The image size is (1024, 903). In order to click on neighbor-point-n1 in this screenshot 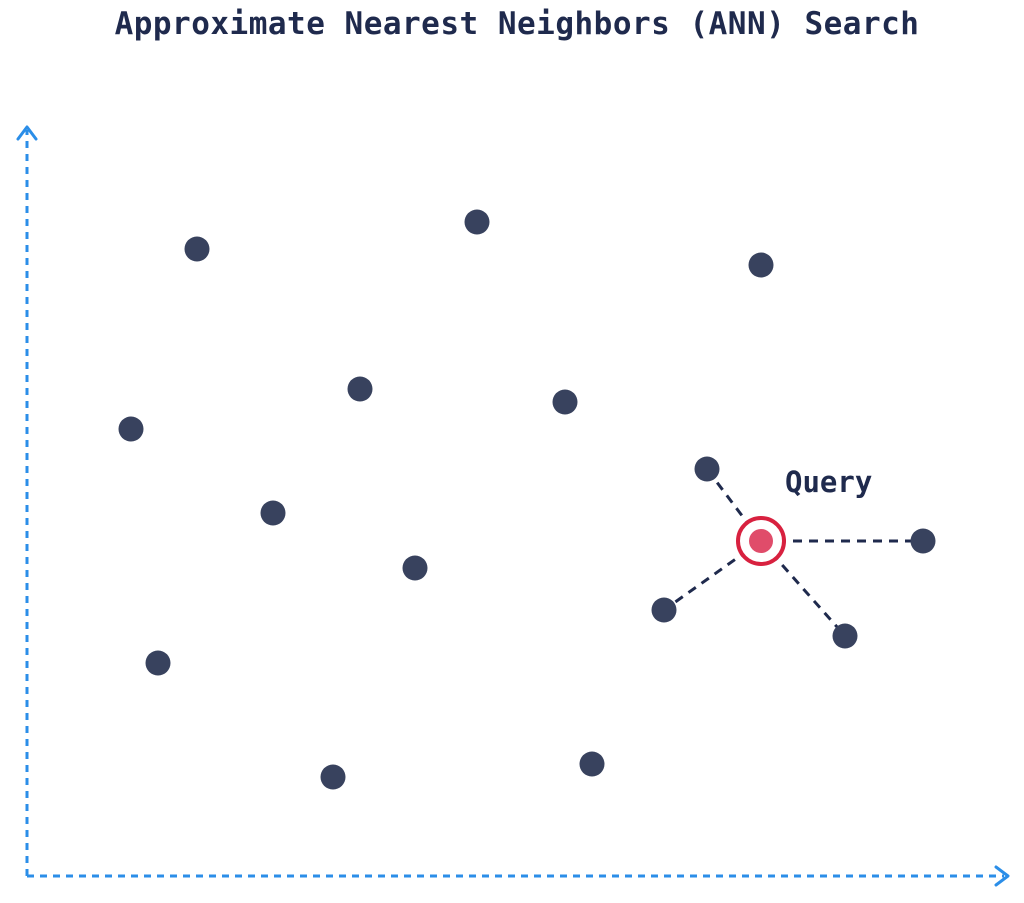, I will do `click(707, 469)`.